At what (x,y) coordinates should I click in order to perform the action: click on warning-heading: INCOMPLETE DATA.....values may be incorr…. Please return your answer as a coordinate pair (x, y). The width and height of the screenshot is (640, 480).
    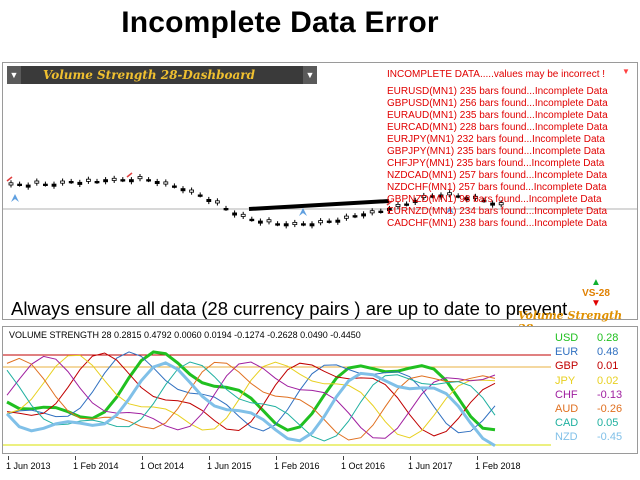
    Looking at the image, I should click on (496, 74).